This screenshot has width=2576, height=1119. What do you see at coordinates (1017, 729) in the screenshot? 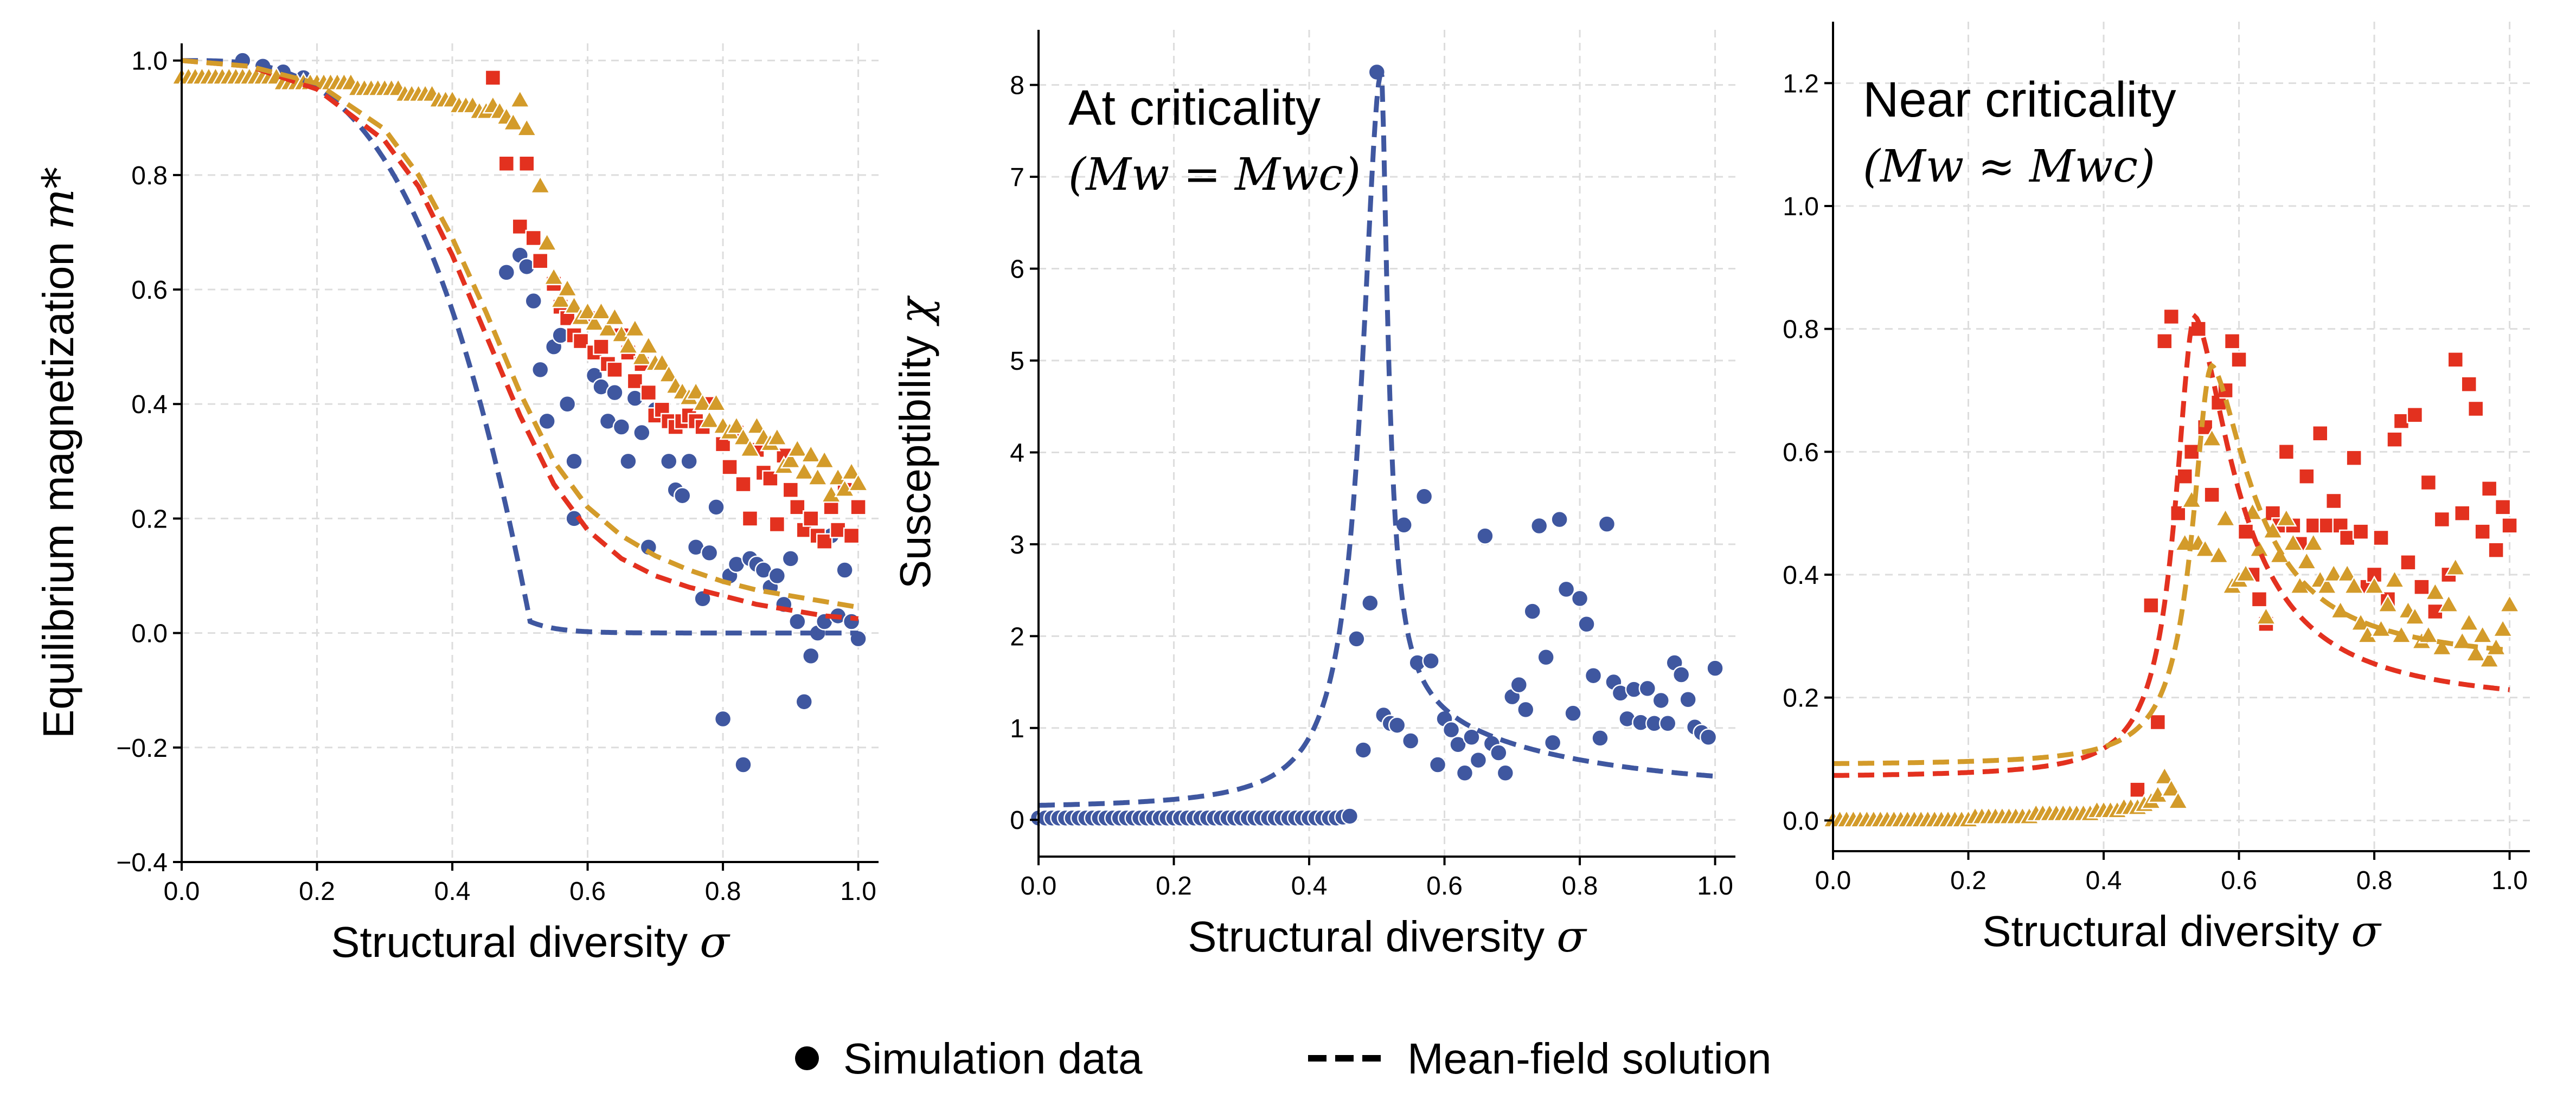
I see `y-tick-label: 1` at bounding box center [1017, 729].